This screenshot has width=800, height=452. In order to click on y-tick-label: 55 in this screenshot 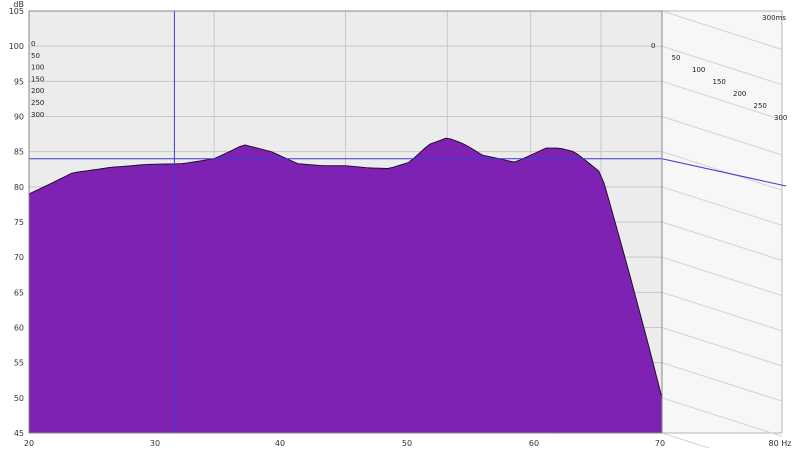, I will do `click(19, 363)`.